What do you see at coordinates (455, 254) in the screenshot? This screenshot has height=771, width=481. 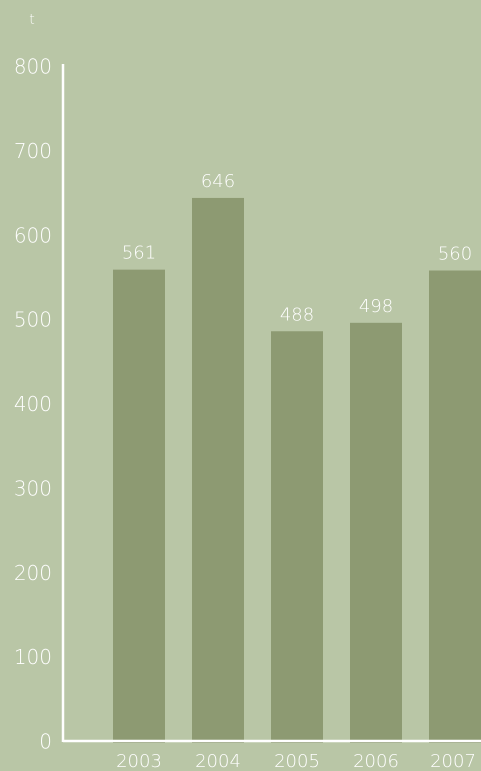 I see `value-label: 560` at bounding box center [455, 254].